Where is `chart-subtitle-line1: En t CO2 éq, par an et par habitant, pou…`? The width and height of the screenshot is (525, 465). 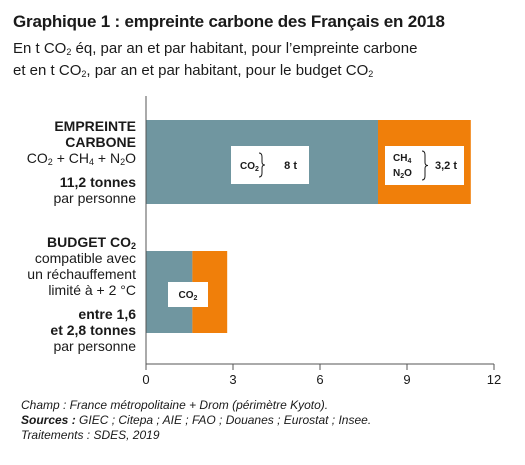 chart-subtitle-line1: En t CO2 éq, par an et par habitant, pou… is located at coordinates (215, 48).